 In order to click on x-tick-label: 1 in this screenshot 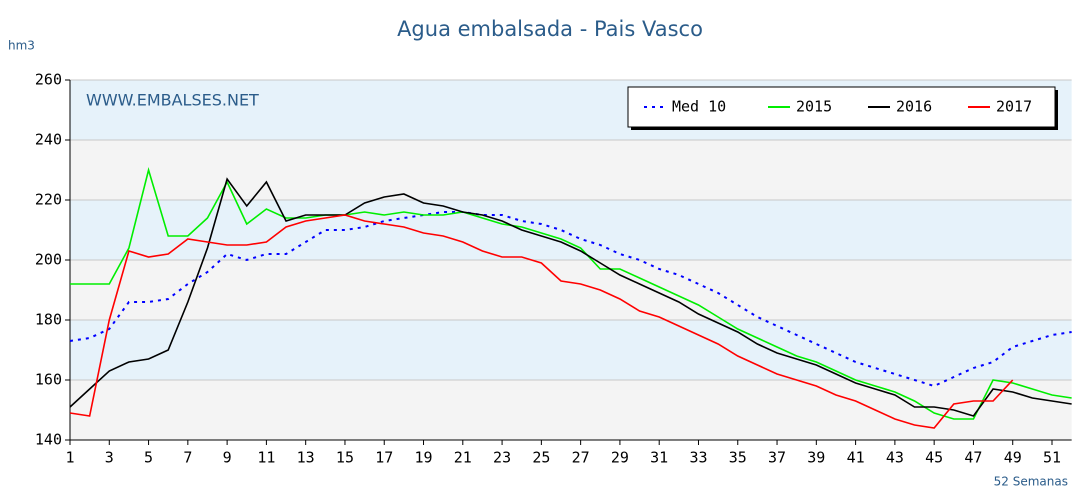, I will do `click(69, 458)`.